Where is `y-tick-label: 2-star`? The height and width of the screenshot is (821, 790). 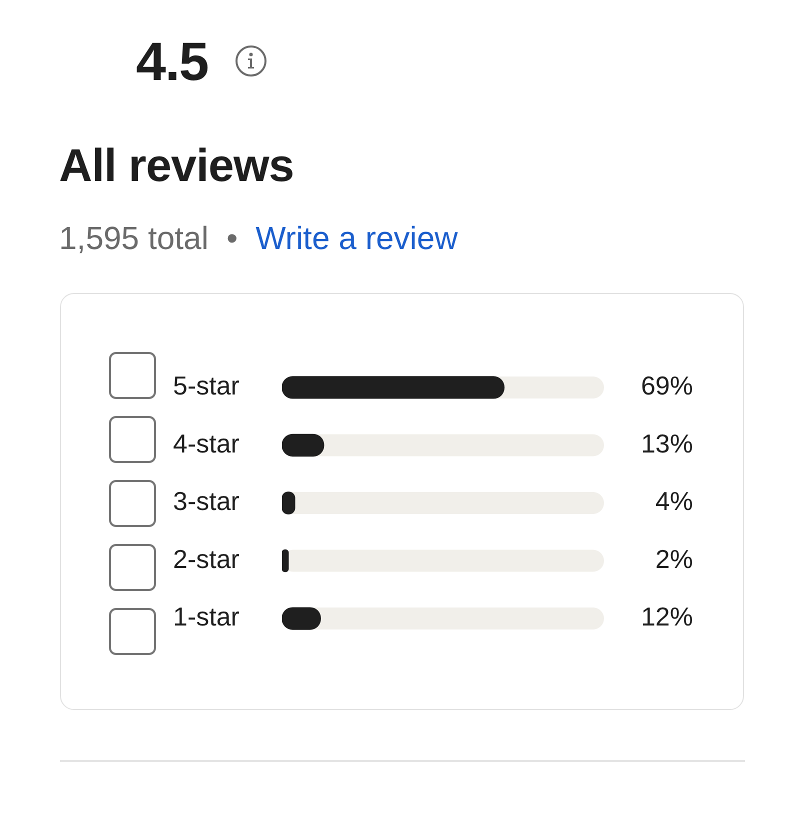 y-tick-label: 2-star is located at coordinates (206, 559).